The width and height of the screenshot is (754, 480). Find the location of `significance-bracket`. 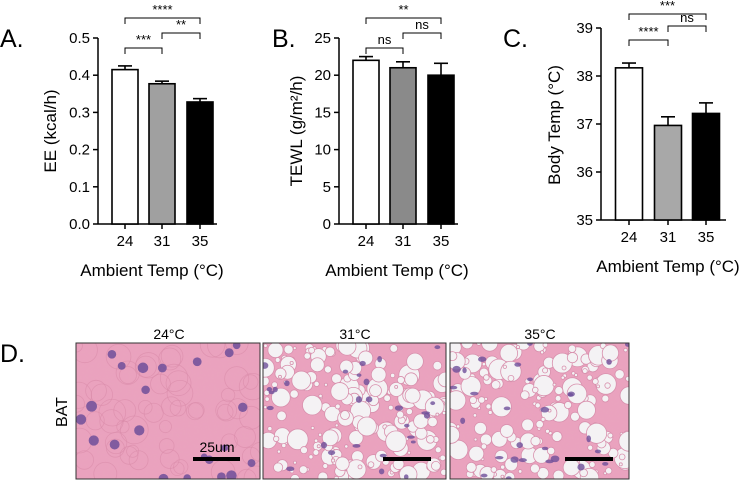

significance-bracket is located at coordinates (384, 50).